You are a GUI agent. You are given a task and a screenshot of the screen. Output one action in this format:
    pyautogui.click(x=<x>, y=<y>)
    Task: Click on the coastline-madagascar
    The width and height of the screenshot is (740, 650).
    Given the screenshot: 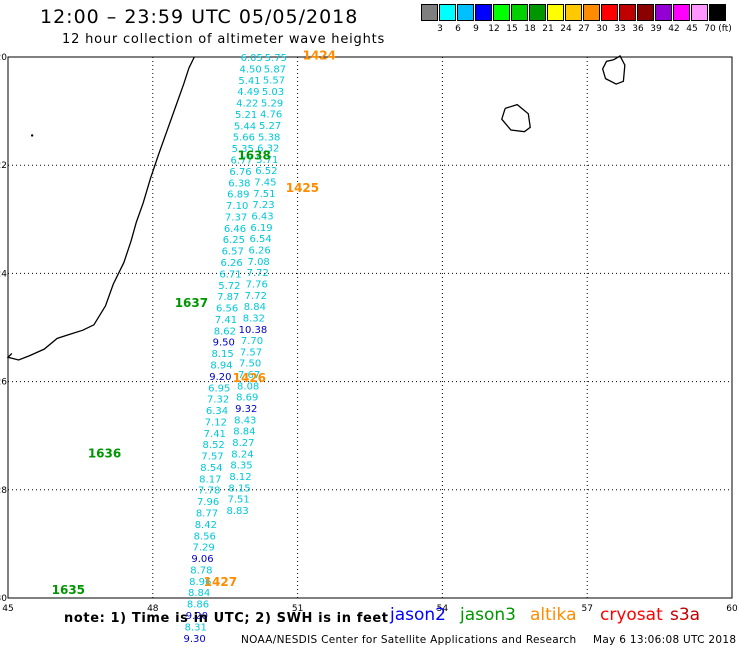 What is the action you would take?
    pyautogui.click(x=100, y=208)
    